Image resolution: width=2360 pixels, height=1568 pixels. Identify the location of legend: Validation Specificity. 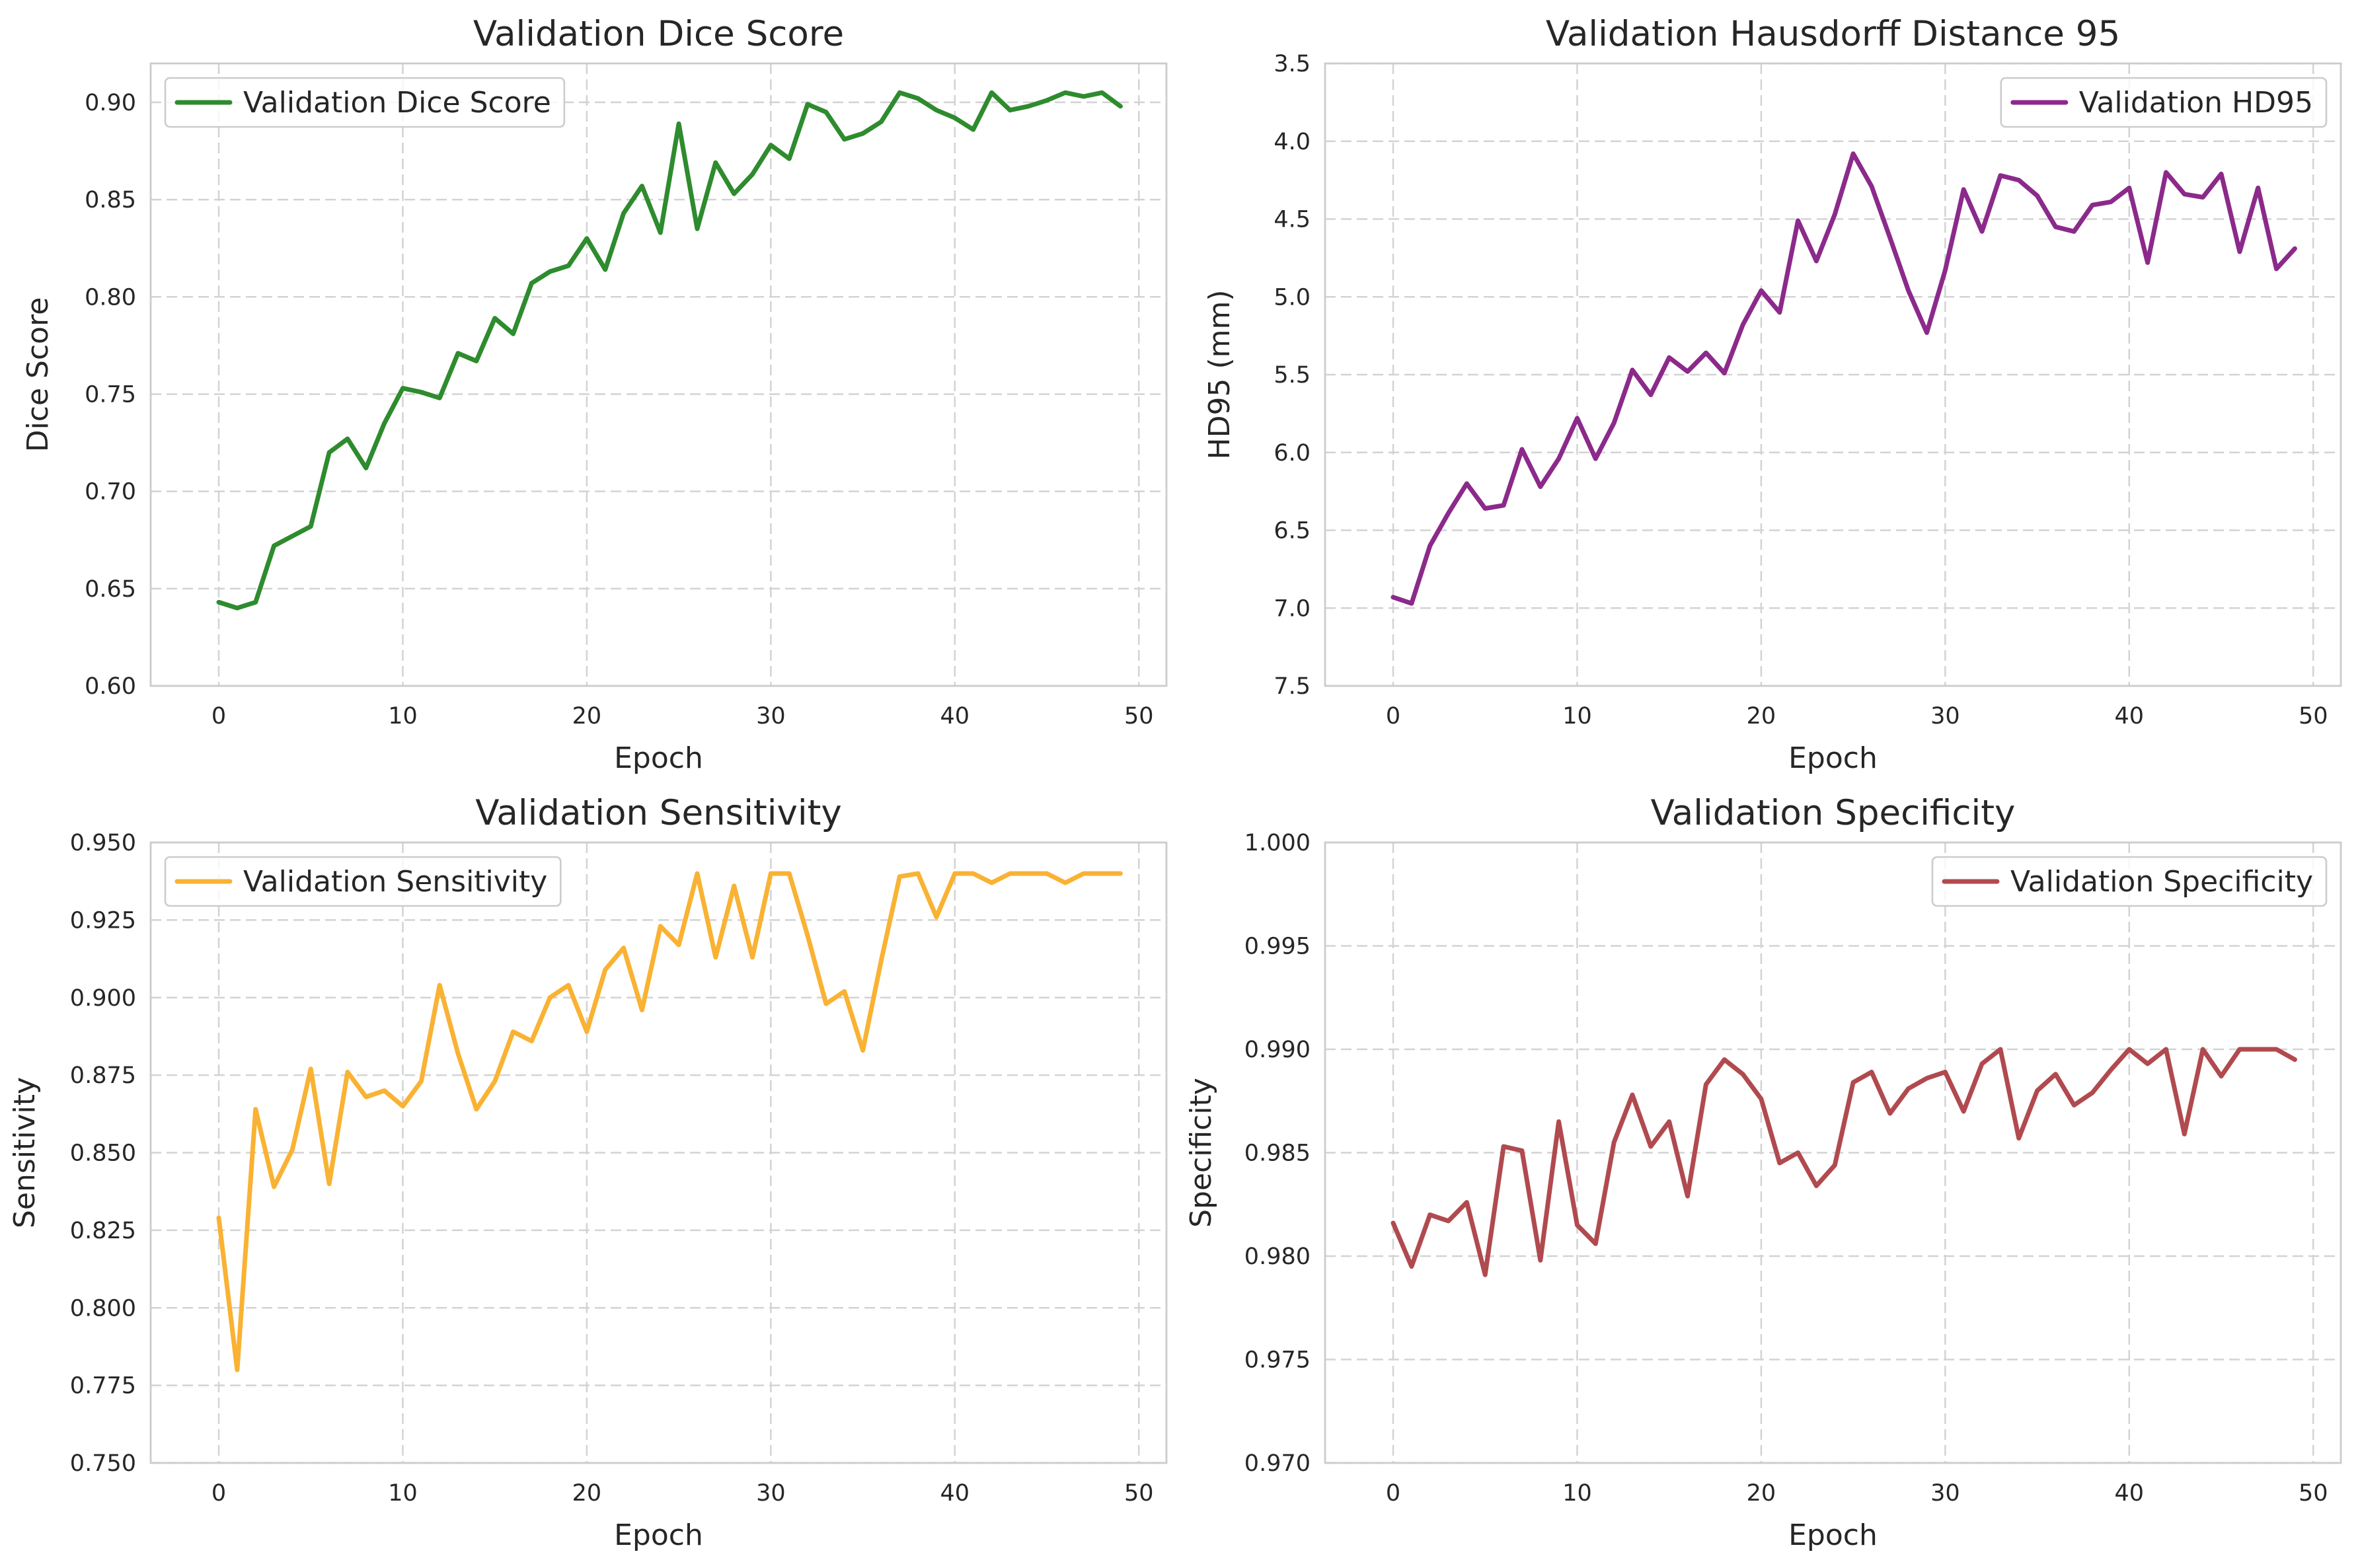
(2129, 881).